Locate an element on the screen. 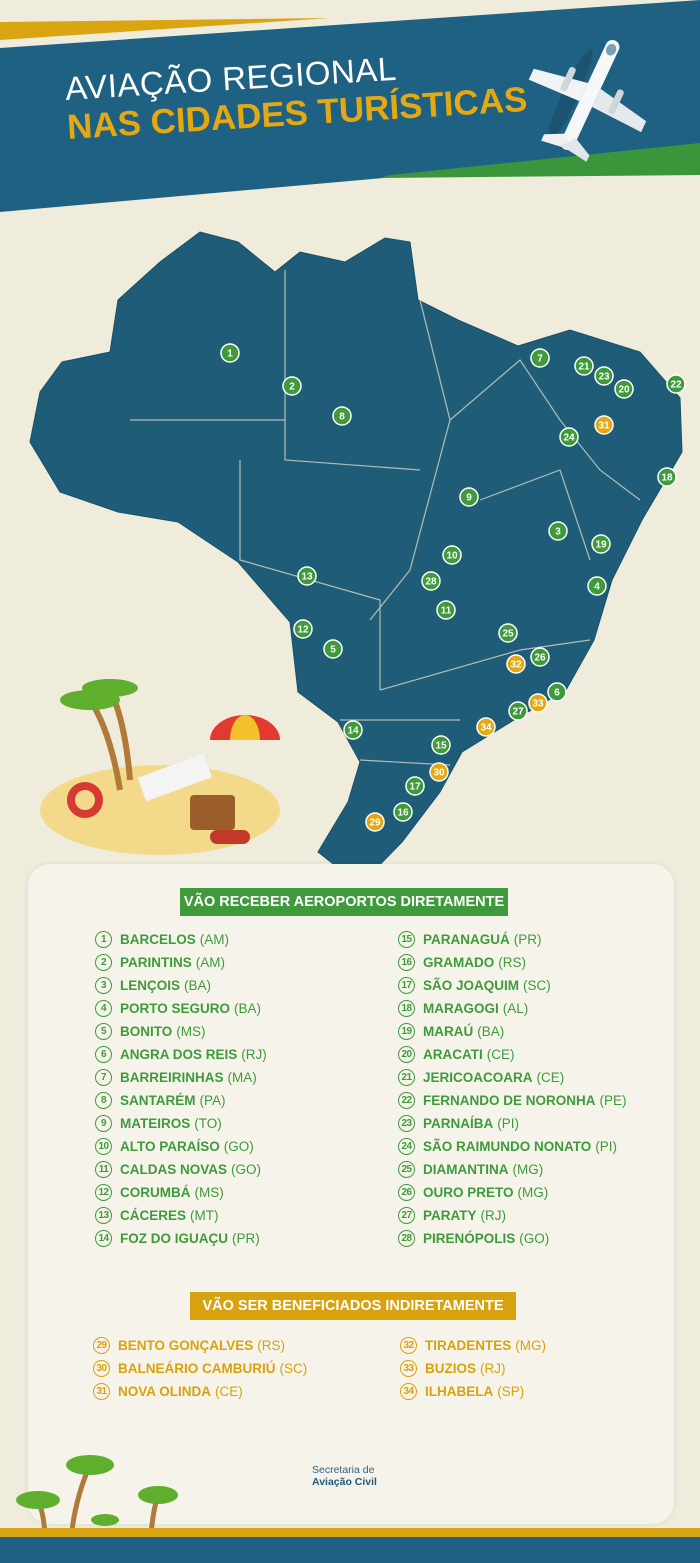  number-badge: 14 is located at coordinates (103, 1238).